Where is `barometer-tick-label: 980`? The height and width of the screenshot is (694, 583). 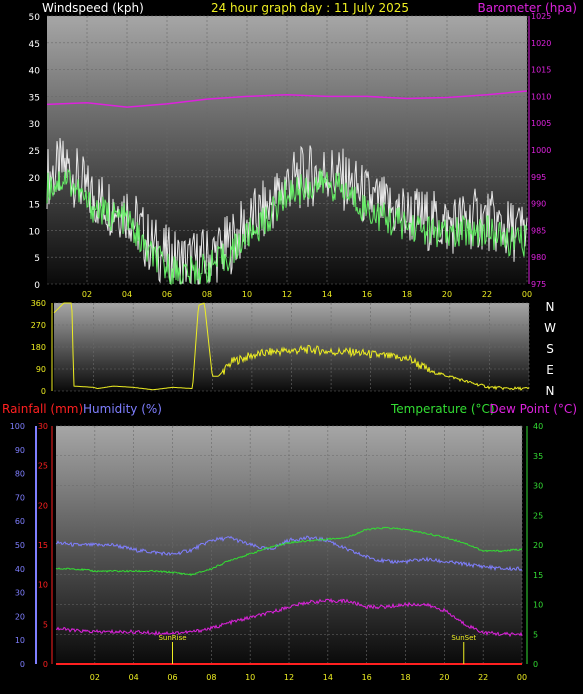 barometer-tick-label: 980 is located at coordinates (538, 257).